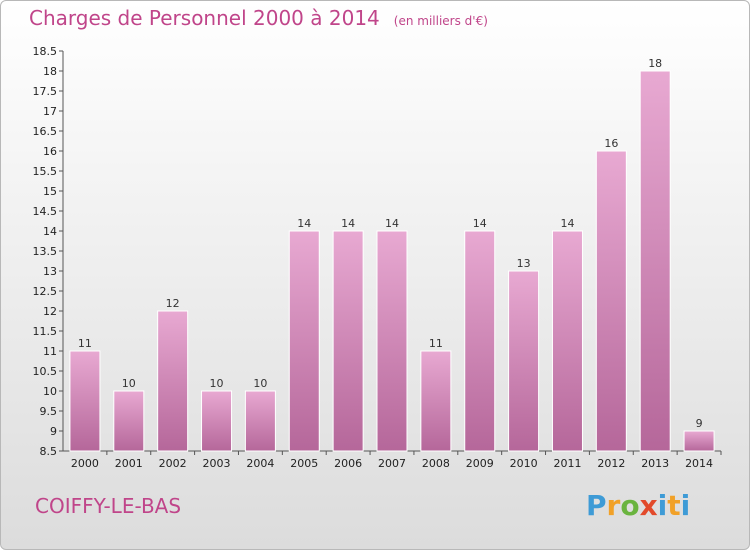 The width and height of the screenshot is (750, 550). What do you see at coordinates (611, 463) in the screenshot?
I see `x-tick-label: 2012` at bounding box center [611, 463].